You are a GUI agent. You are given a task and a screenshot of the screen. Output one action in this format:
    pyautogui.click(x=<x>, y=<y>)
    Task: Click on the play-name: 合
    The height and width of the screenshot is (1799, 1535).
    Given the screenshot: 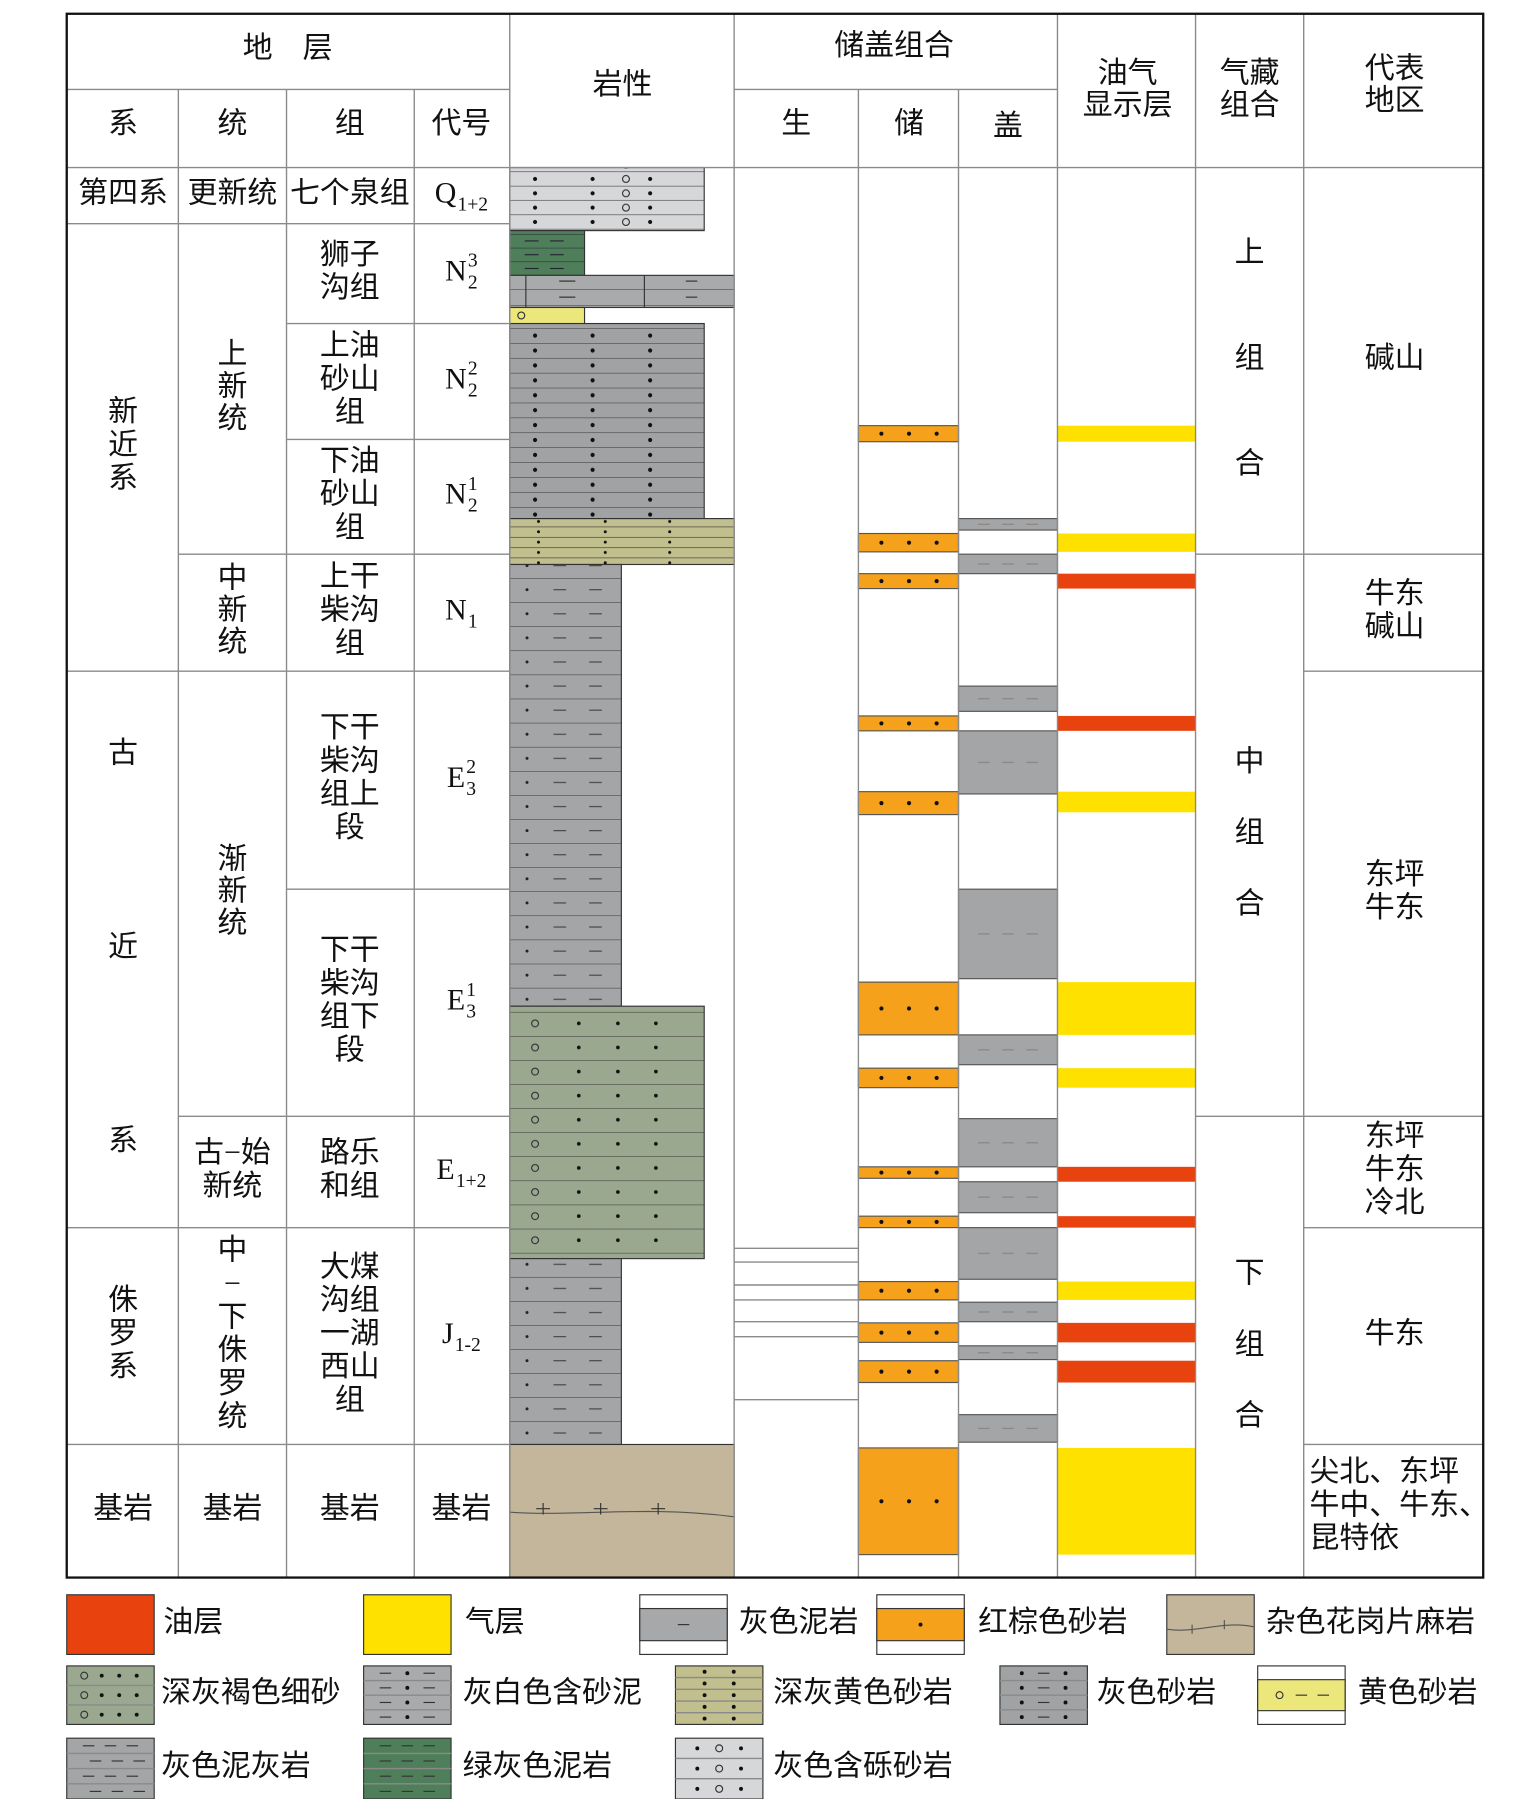 What is the action you would take?
    pyautogui.click(x=1250, y=463)
    